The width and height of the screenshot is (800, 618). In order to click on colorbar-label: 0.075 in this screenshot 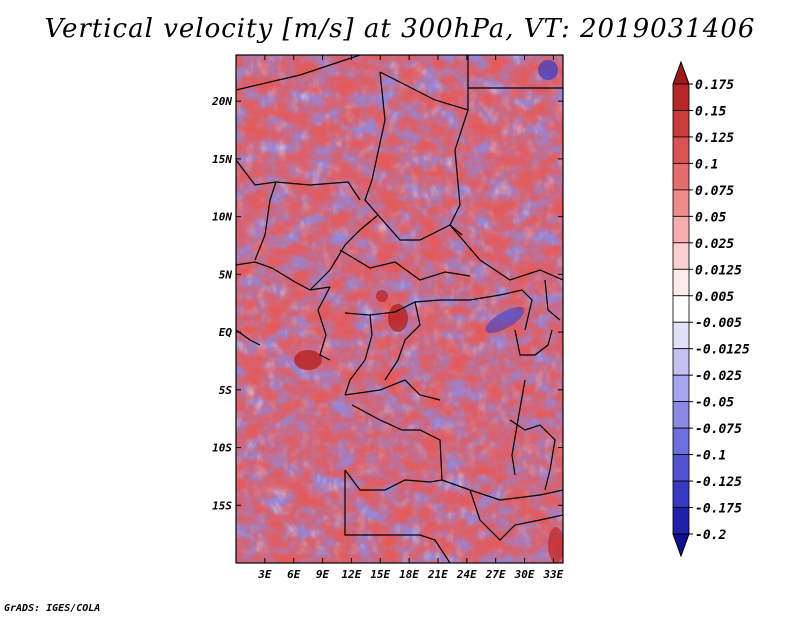, I will do `click(714, 191)`.